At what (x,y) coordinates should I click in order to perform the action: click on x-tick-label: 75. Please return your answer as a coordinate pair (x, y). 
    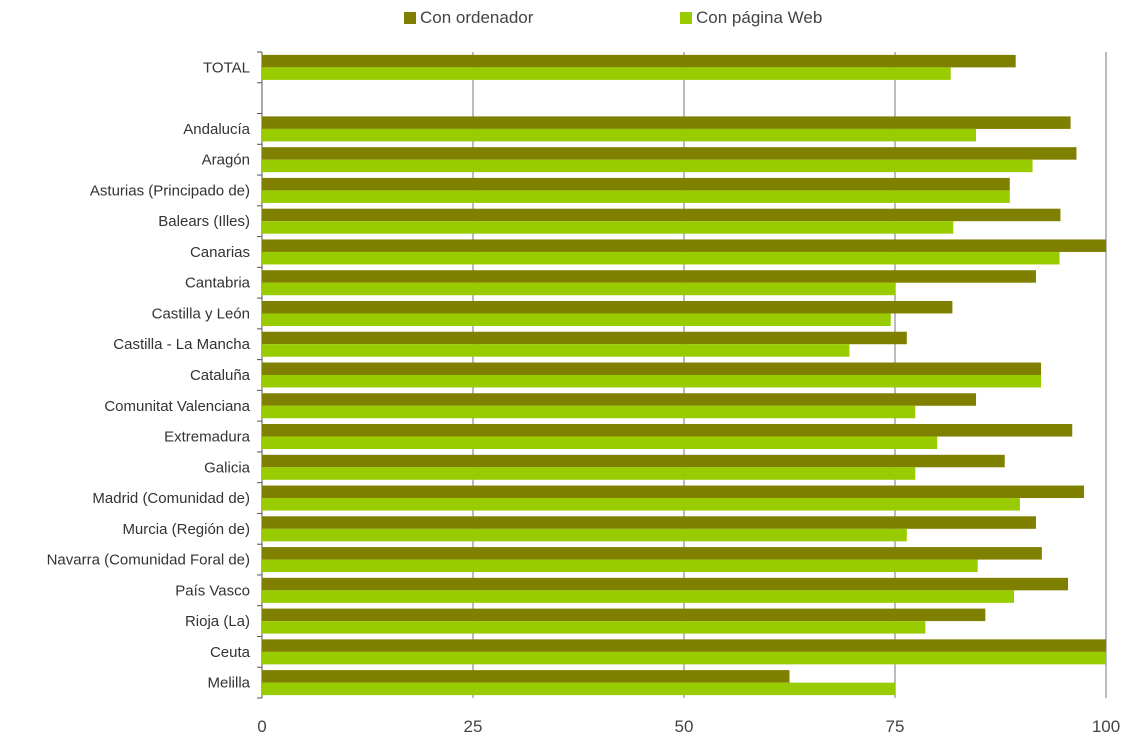
    Looking at the image, I should click on (895, 726).